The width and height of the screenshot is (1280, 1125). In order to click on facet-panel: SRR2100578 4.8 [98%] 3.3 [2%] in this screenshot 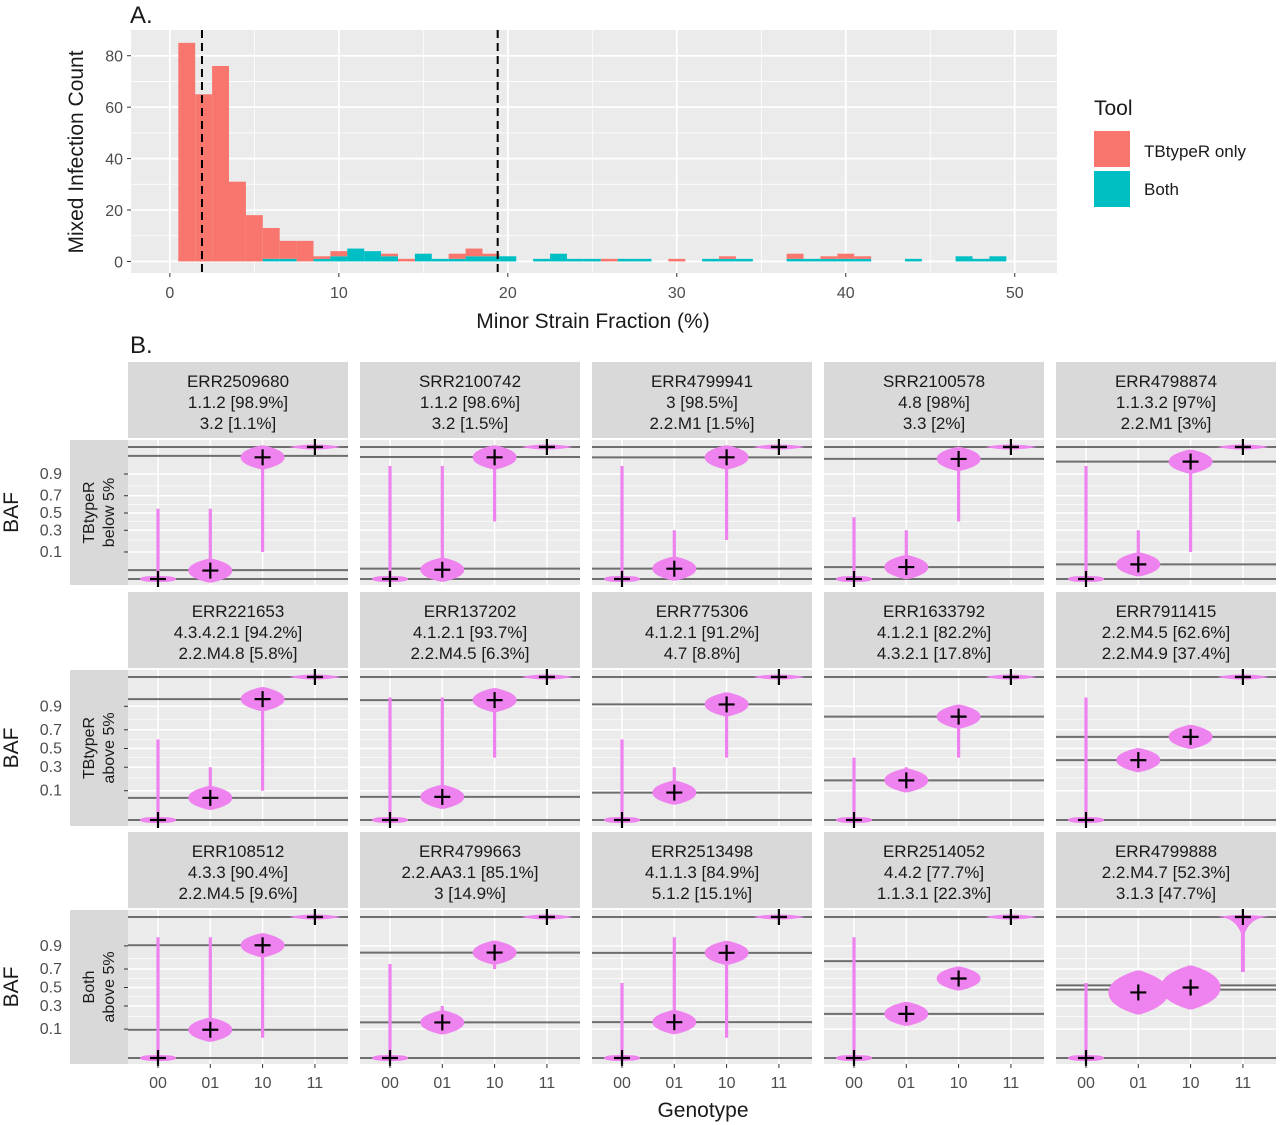, I will do `click(934, 474)`.